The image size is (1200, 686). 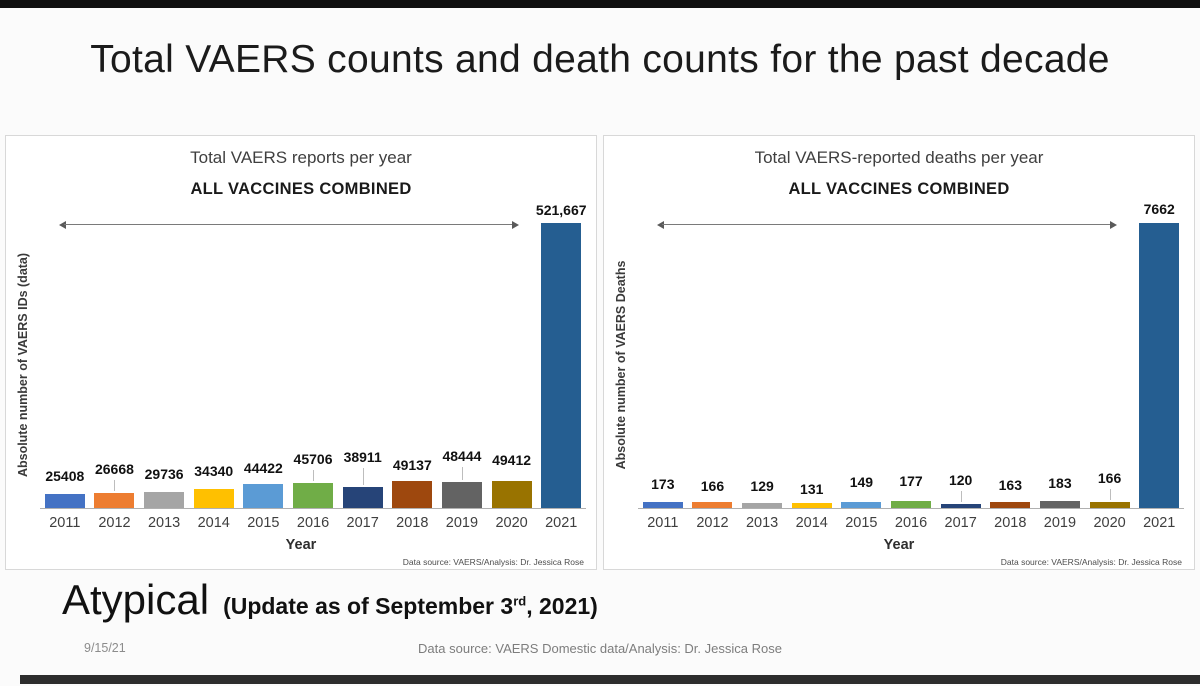 What do you see at coordinates (363, 377) in the screenshot?
I see `bar-group: 38911 2017` at bounding box center [363, 377].